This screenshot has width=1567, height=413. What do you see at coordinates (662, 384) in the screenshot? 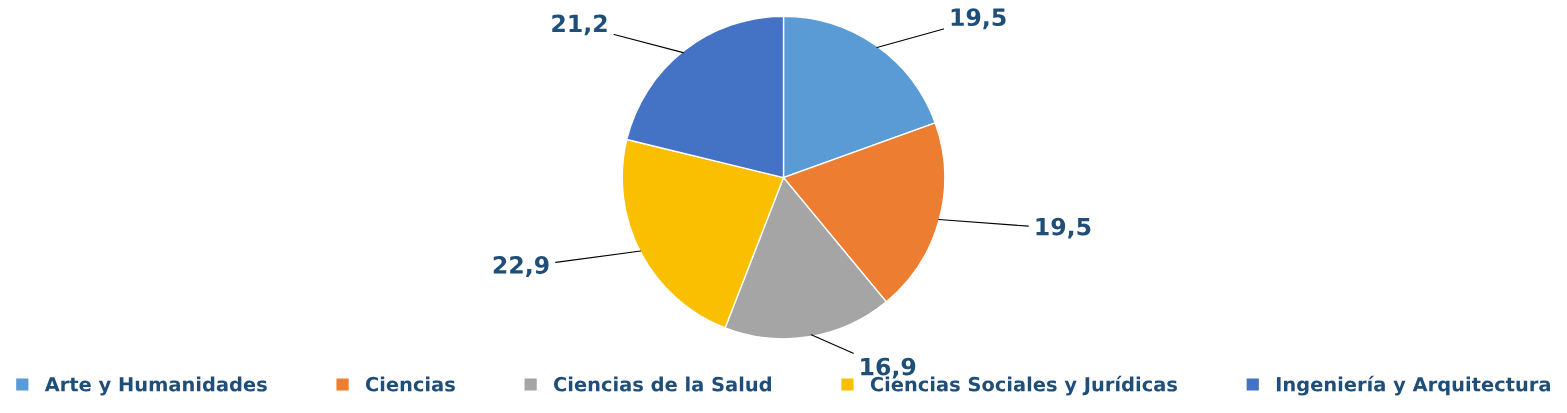
I see `legend-label: Ciencias de la Salud` at bounding box center [662, 384].